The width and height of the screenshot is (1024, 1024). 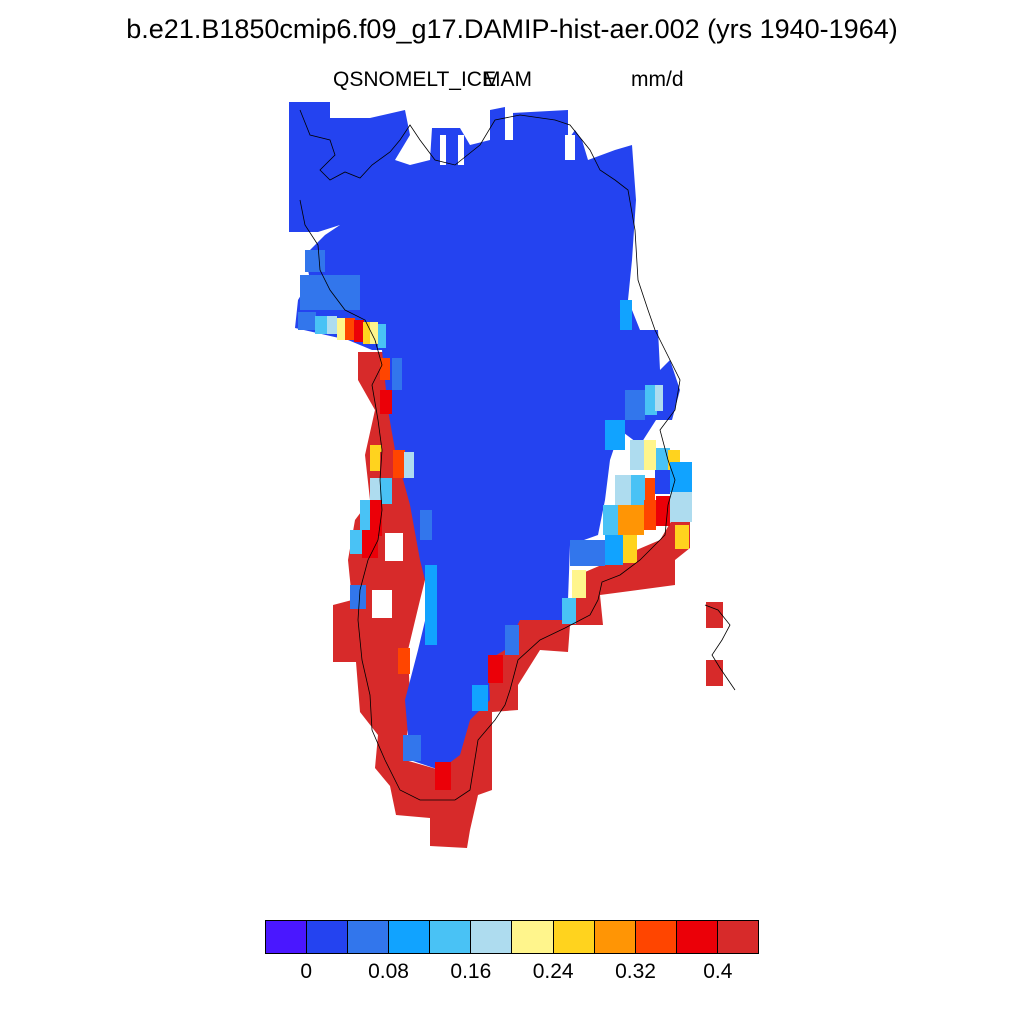 I want to click on colorbar-tick-label: 0.08, so click(x=388, y=971).